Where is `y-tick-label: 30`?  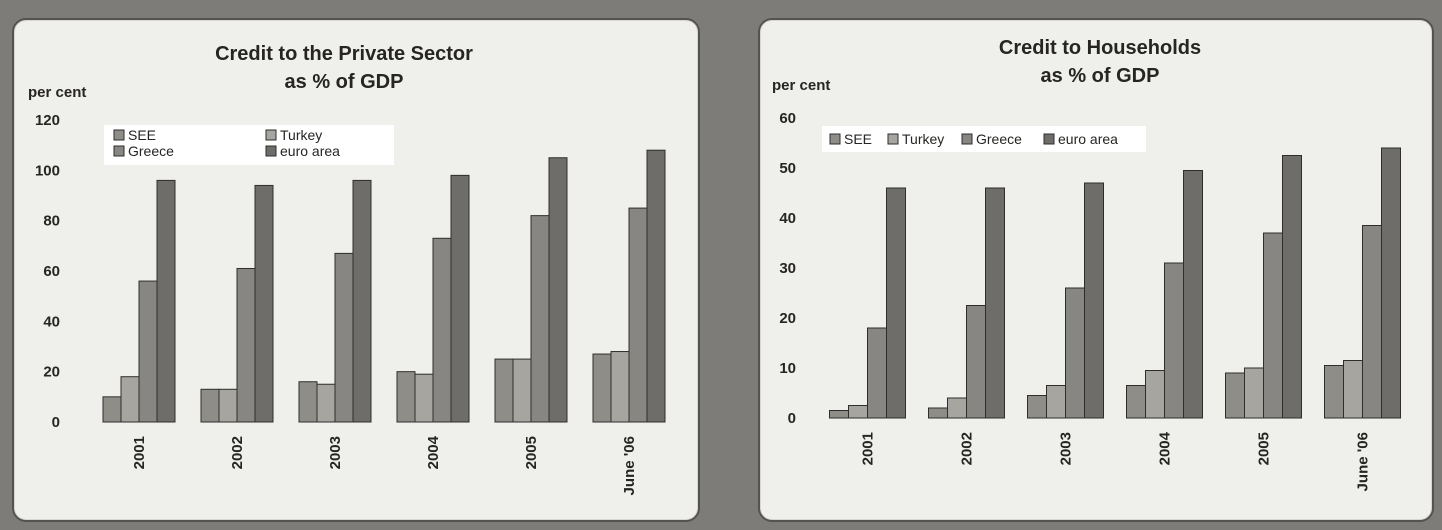 y-tick-label: 30 is located at coordinates (787, 268).